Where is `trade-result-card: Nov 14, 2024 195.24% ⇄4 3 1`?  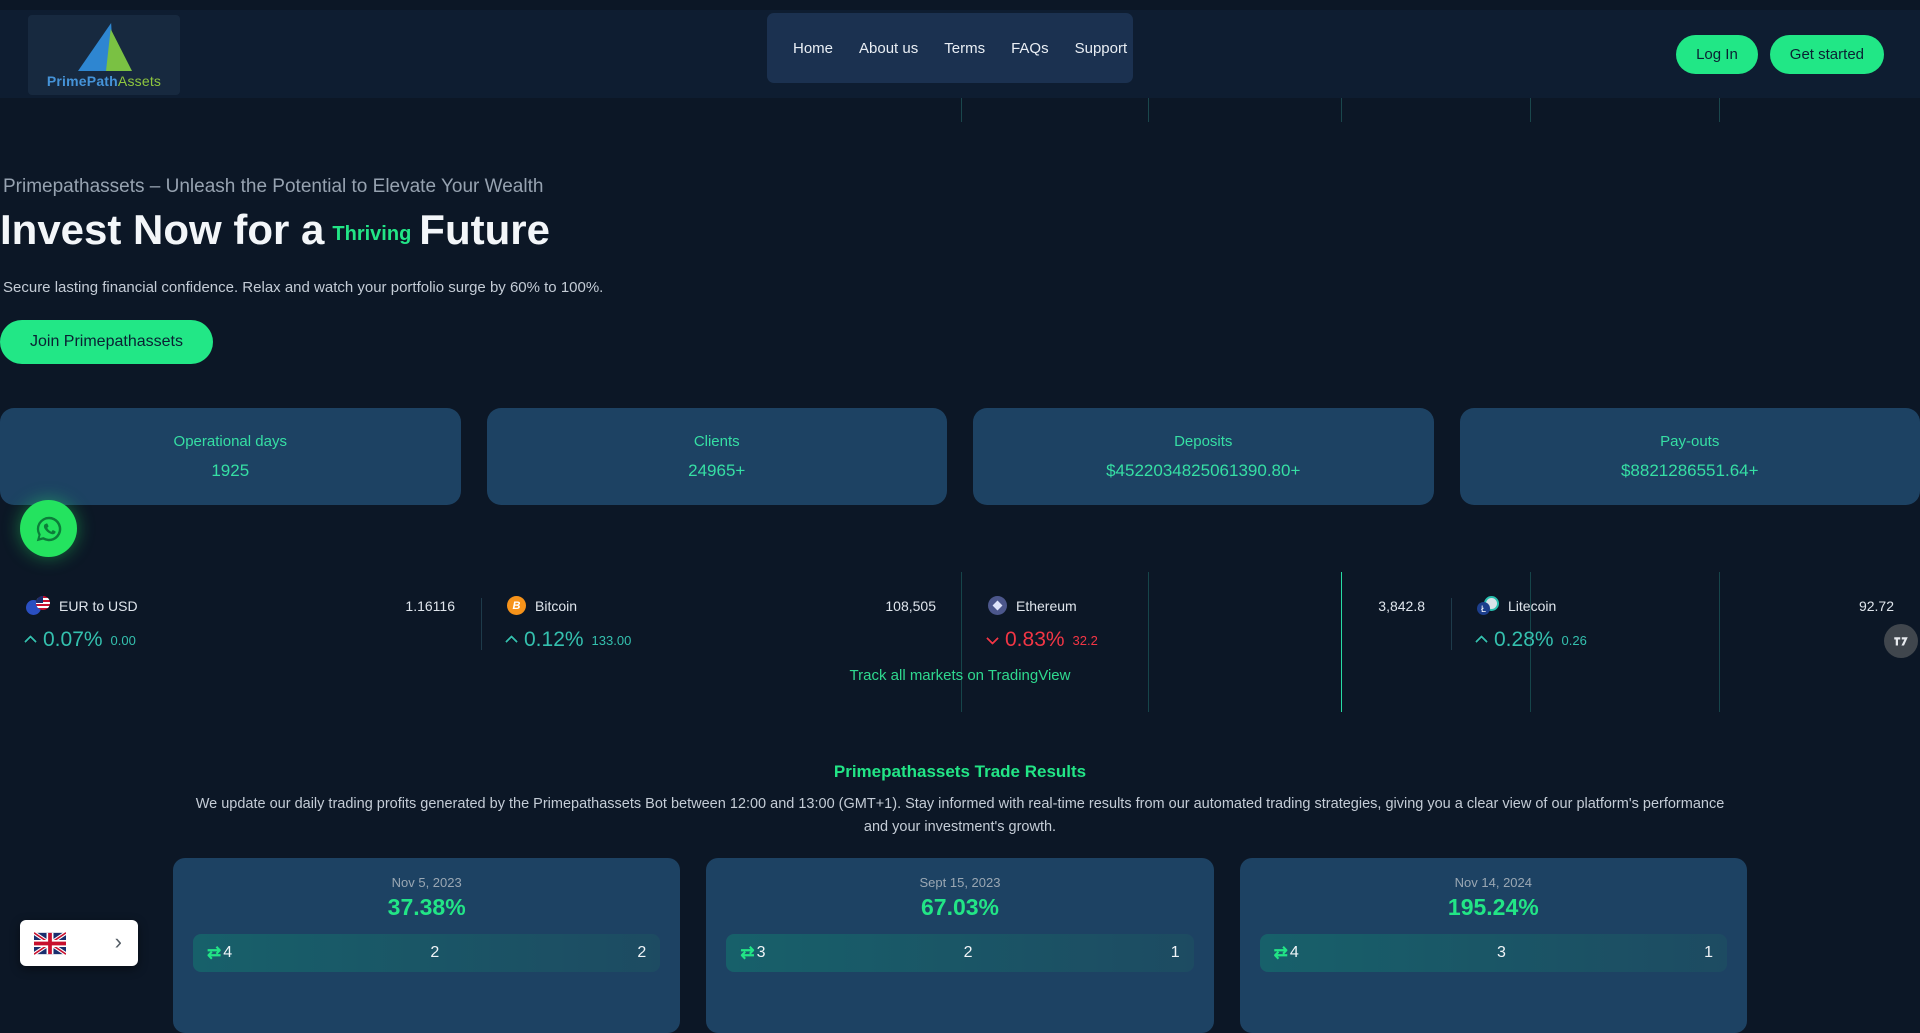 trade-result-card: Nov 14, 2024 195.24% ⇄4 3 1 is located at coordinates (1493, 945).